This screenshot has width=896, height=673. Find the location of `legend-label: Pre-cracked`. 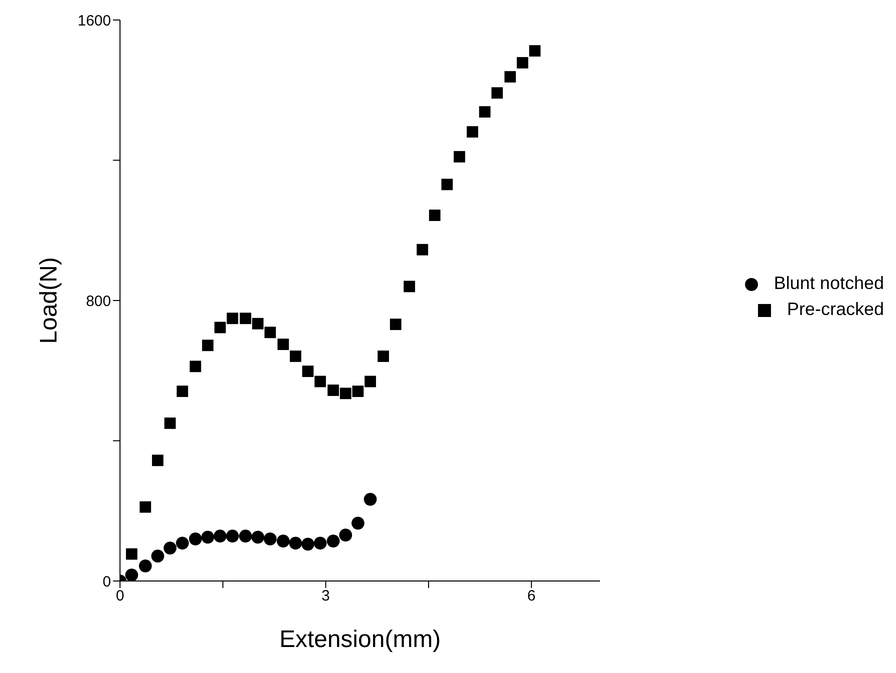

legend-label: Pre-cracked is located at coordinates (835, 309).